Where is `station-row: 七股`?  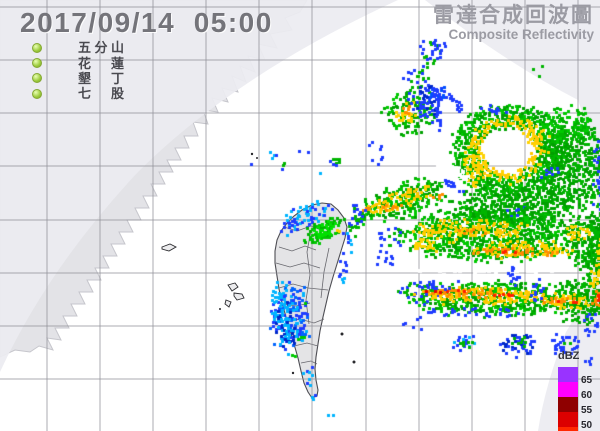
station-row: 七股 is located at coordinates (76, 93).